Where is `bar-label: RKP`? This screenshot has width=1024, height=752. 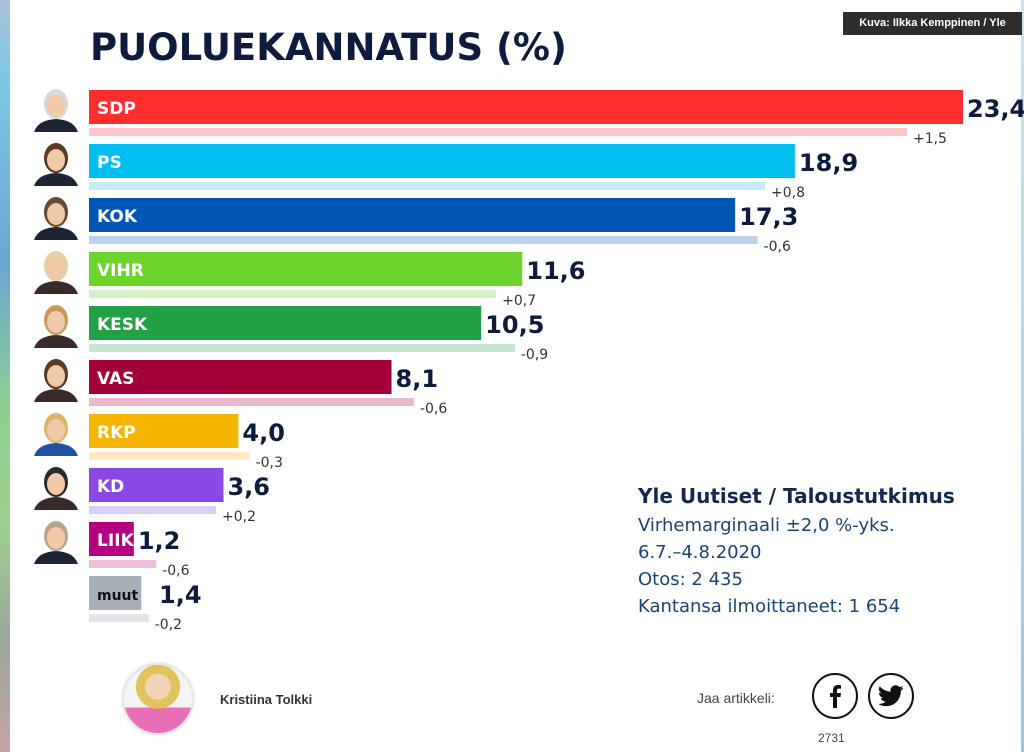 bar-label: RKP is located at coordinates (116, 433).